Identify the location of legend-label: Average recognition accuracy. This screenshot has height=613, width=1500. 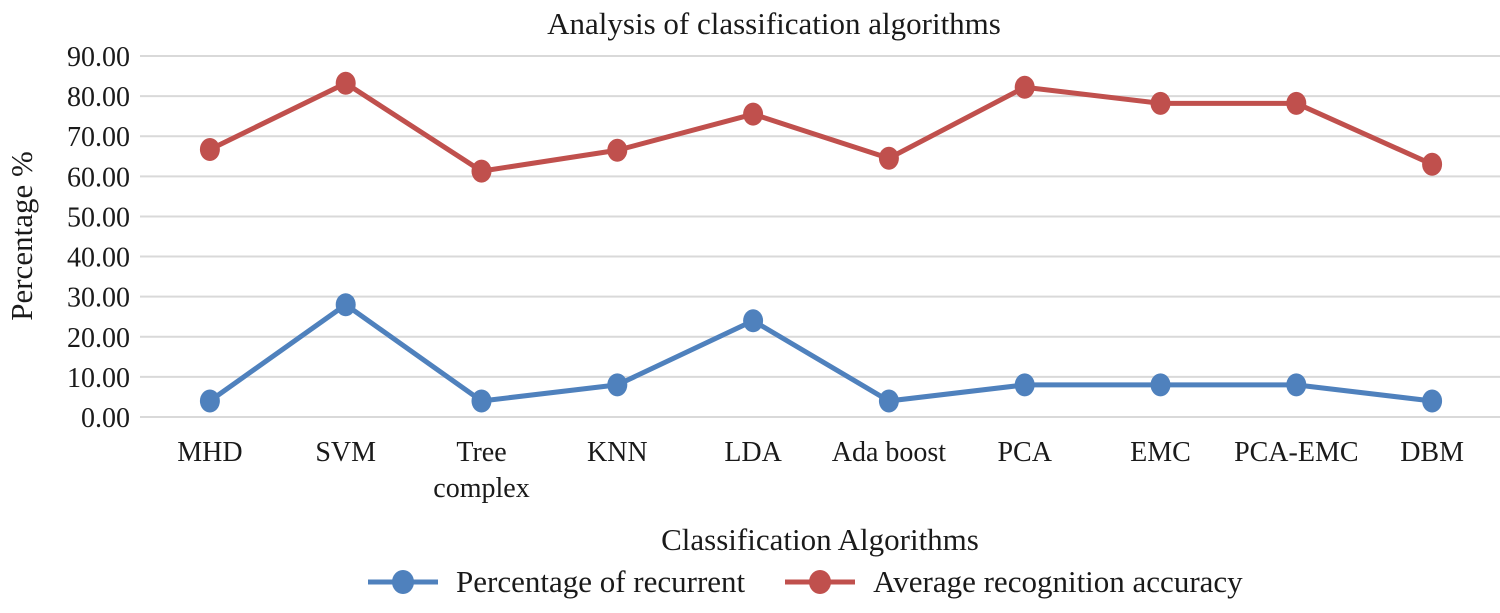
(1058, 581).